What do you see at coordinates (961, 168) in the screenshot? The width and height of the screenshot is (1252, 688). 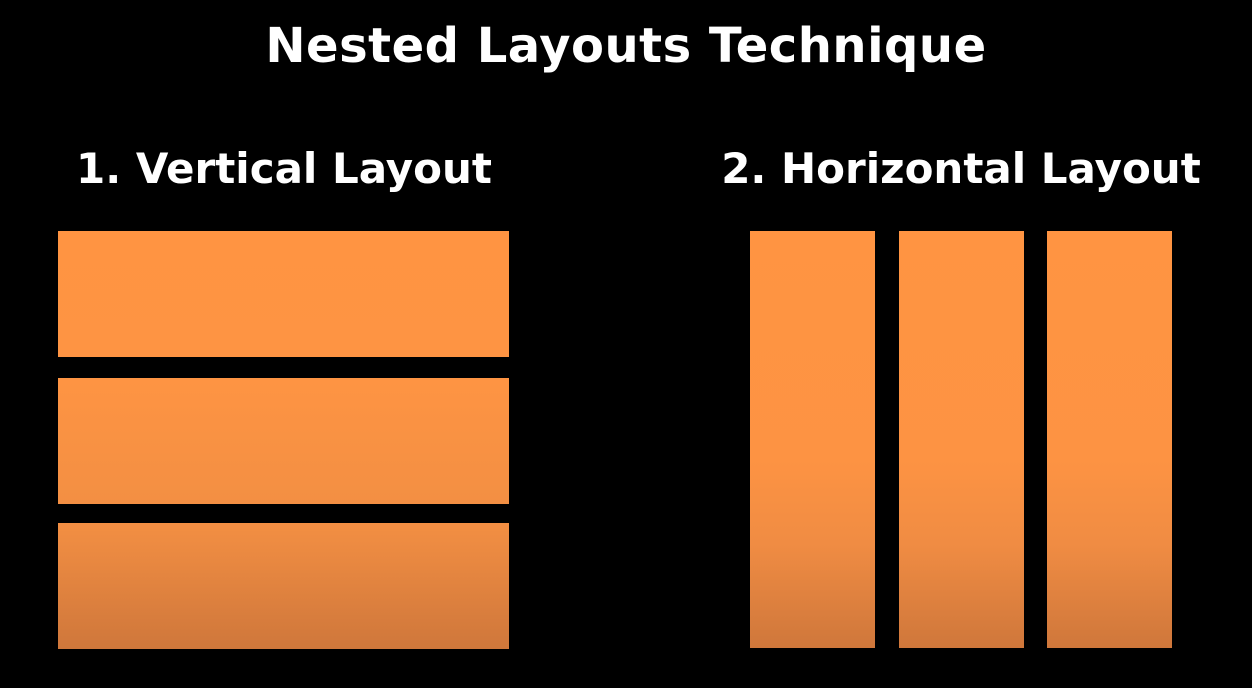 I see `horizontal-layout-label: 2. Horizontal Layout` at bounding box center [961, 168].